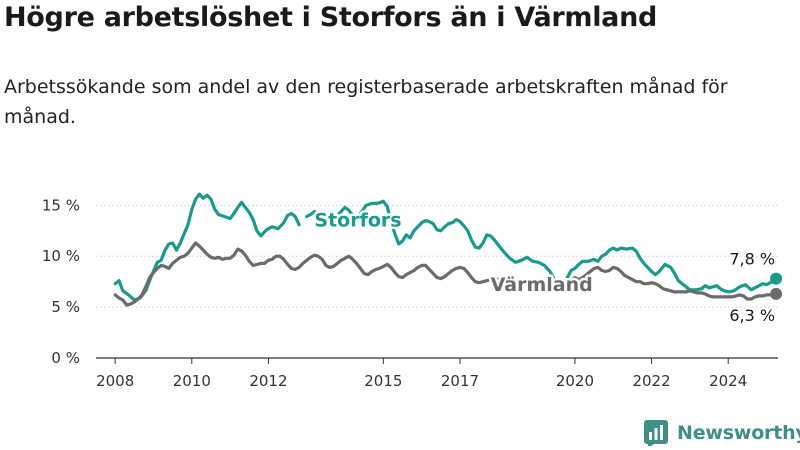 This screenshot has height=450, width=800. Describe the element at coordinates (651, 381) in the screenshot. I see `x-tick-label: 2022` at that location.